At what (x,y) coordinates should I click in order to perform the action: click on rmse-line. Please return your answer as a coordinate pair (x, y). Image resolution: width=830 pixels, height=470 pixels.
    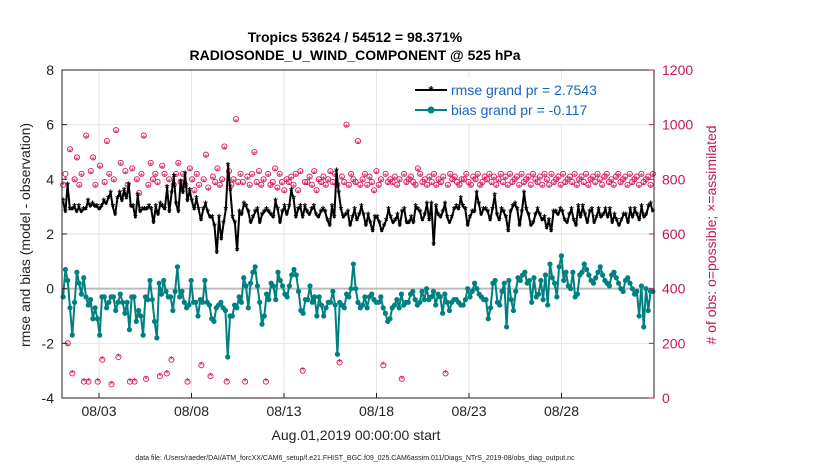
    Looking at the image, I should click on (358, 209).